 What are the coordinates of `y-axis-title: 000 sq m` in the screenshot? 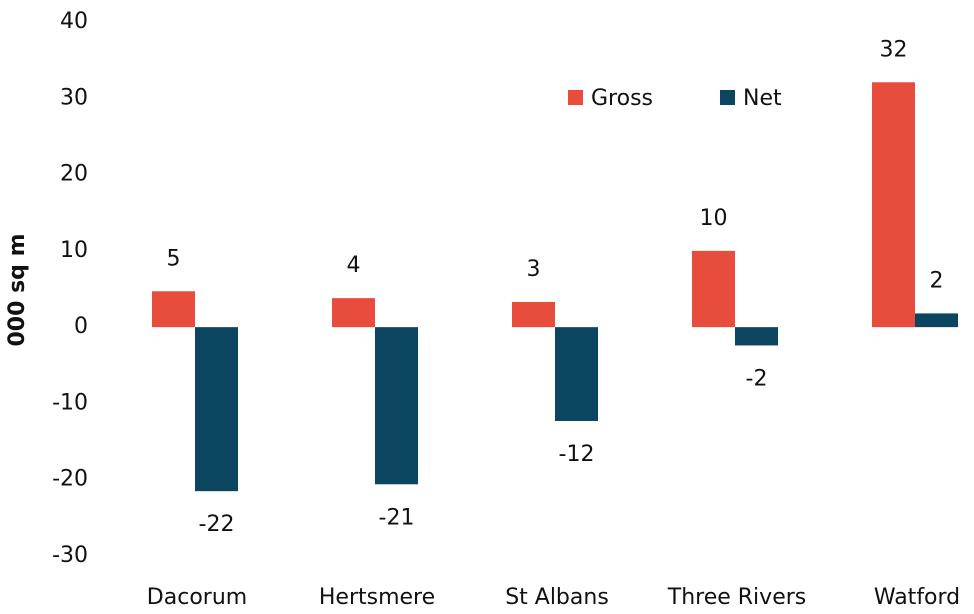 It's located at (17, 289).